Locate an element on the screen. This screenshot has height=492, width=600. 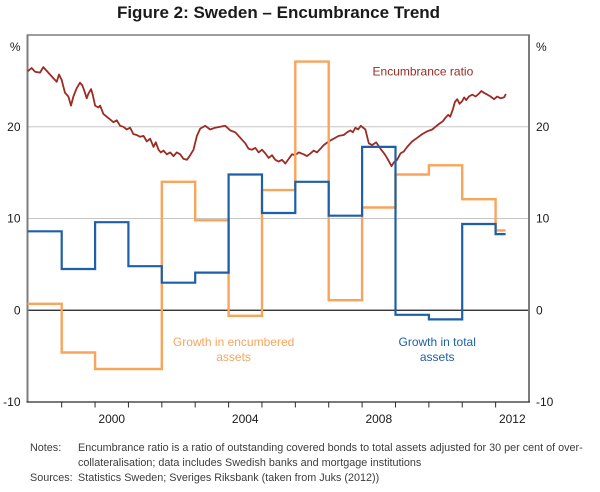
x-axis-label-2004: 2004 is located at coordinates (245, 419).